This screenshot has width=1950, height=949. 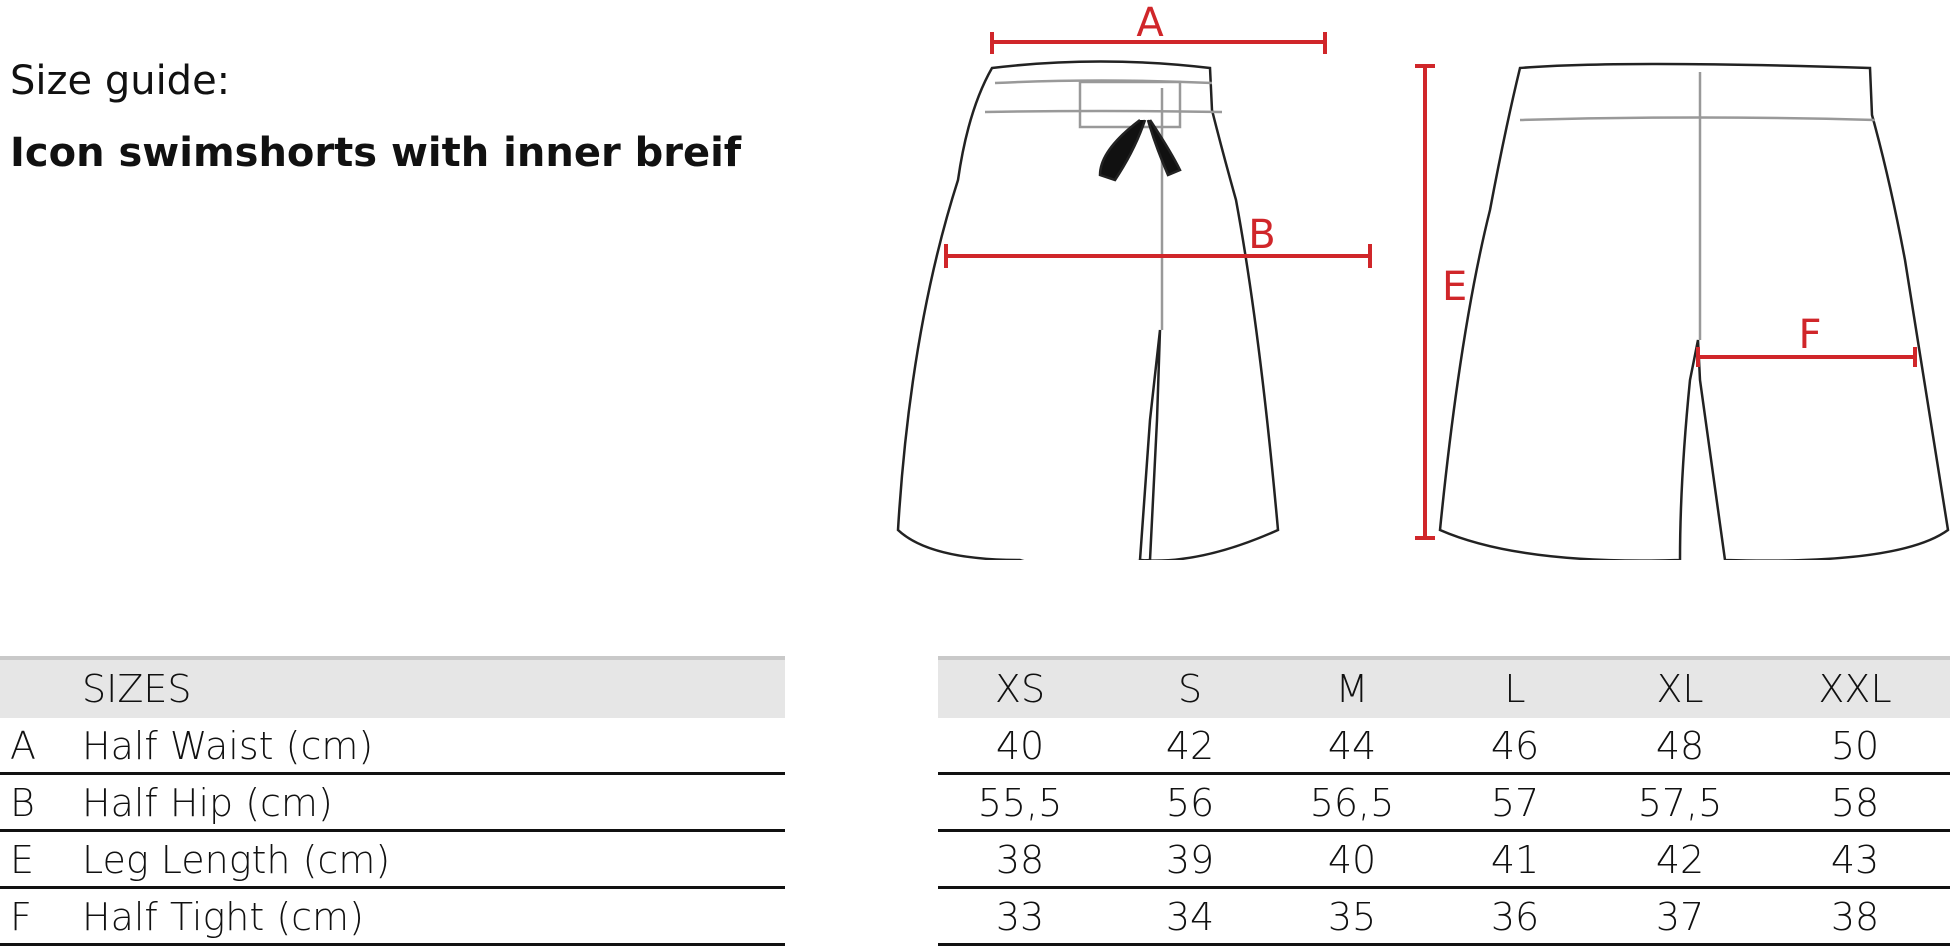 What do you see at coordinates (1444, 687) in the screenshot?
I see `table-header-right` at bounding box center [1444, 687].